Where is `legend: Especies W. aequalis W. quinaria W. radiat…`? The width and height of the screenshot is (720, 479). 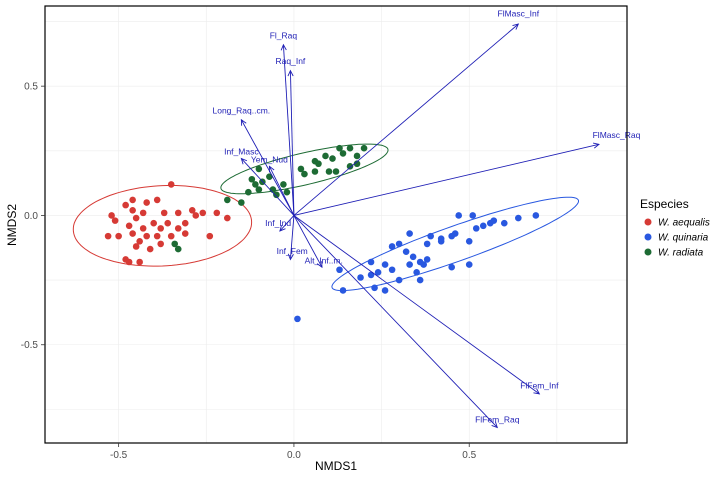
legend: Especies W. aequalis W. quinaria W. radiat… is located at coordinates (675, 228).